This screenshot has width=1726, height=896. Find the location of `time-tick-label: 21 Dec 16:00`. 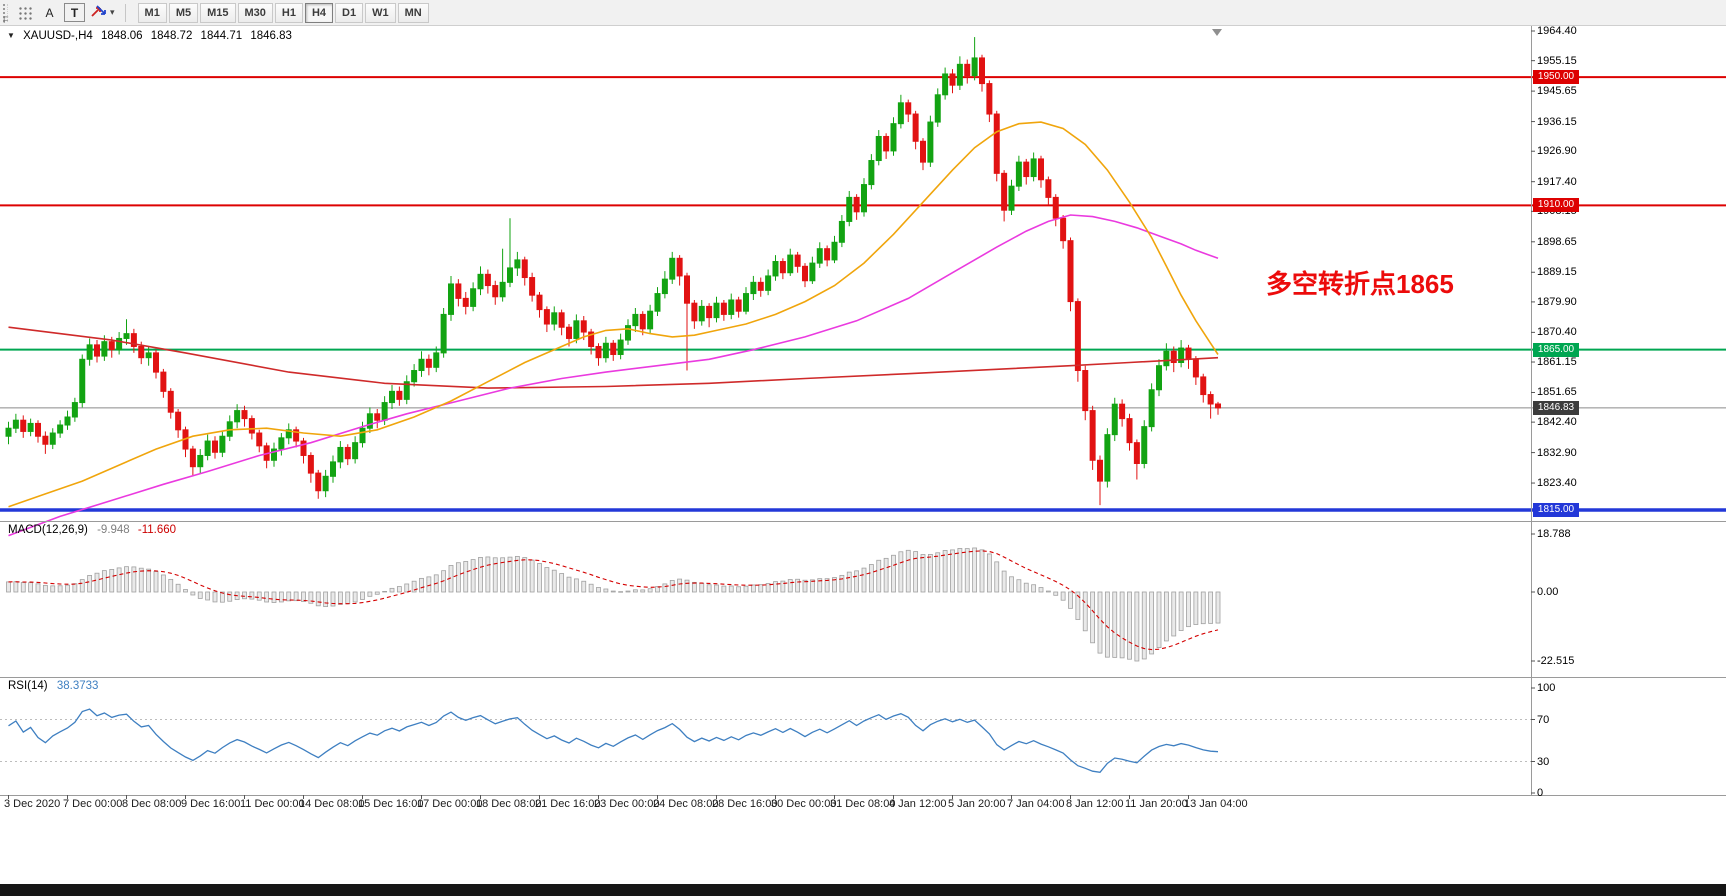

time-tick-label: 21 Dec 16:00 is located at coordinates (568, 804).